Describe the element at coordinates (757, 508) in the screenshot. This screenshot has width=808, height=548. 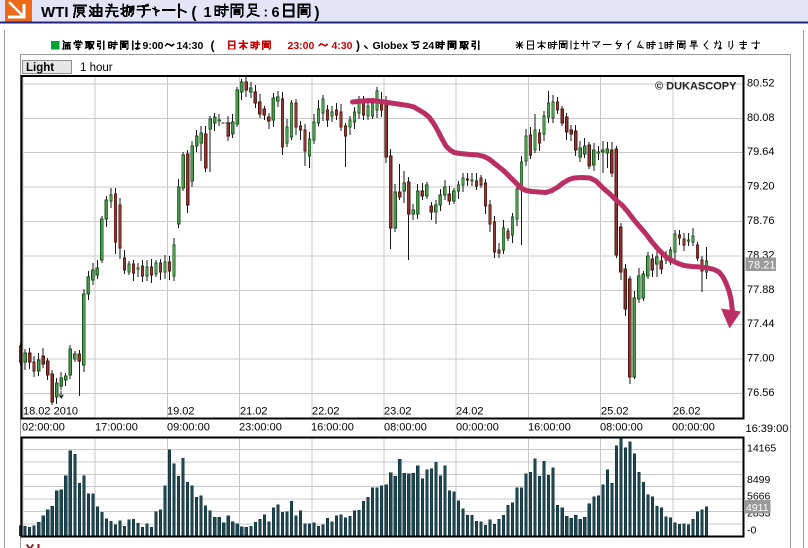
I see `svg-text: 4911` at that location.